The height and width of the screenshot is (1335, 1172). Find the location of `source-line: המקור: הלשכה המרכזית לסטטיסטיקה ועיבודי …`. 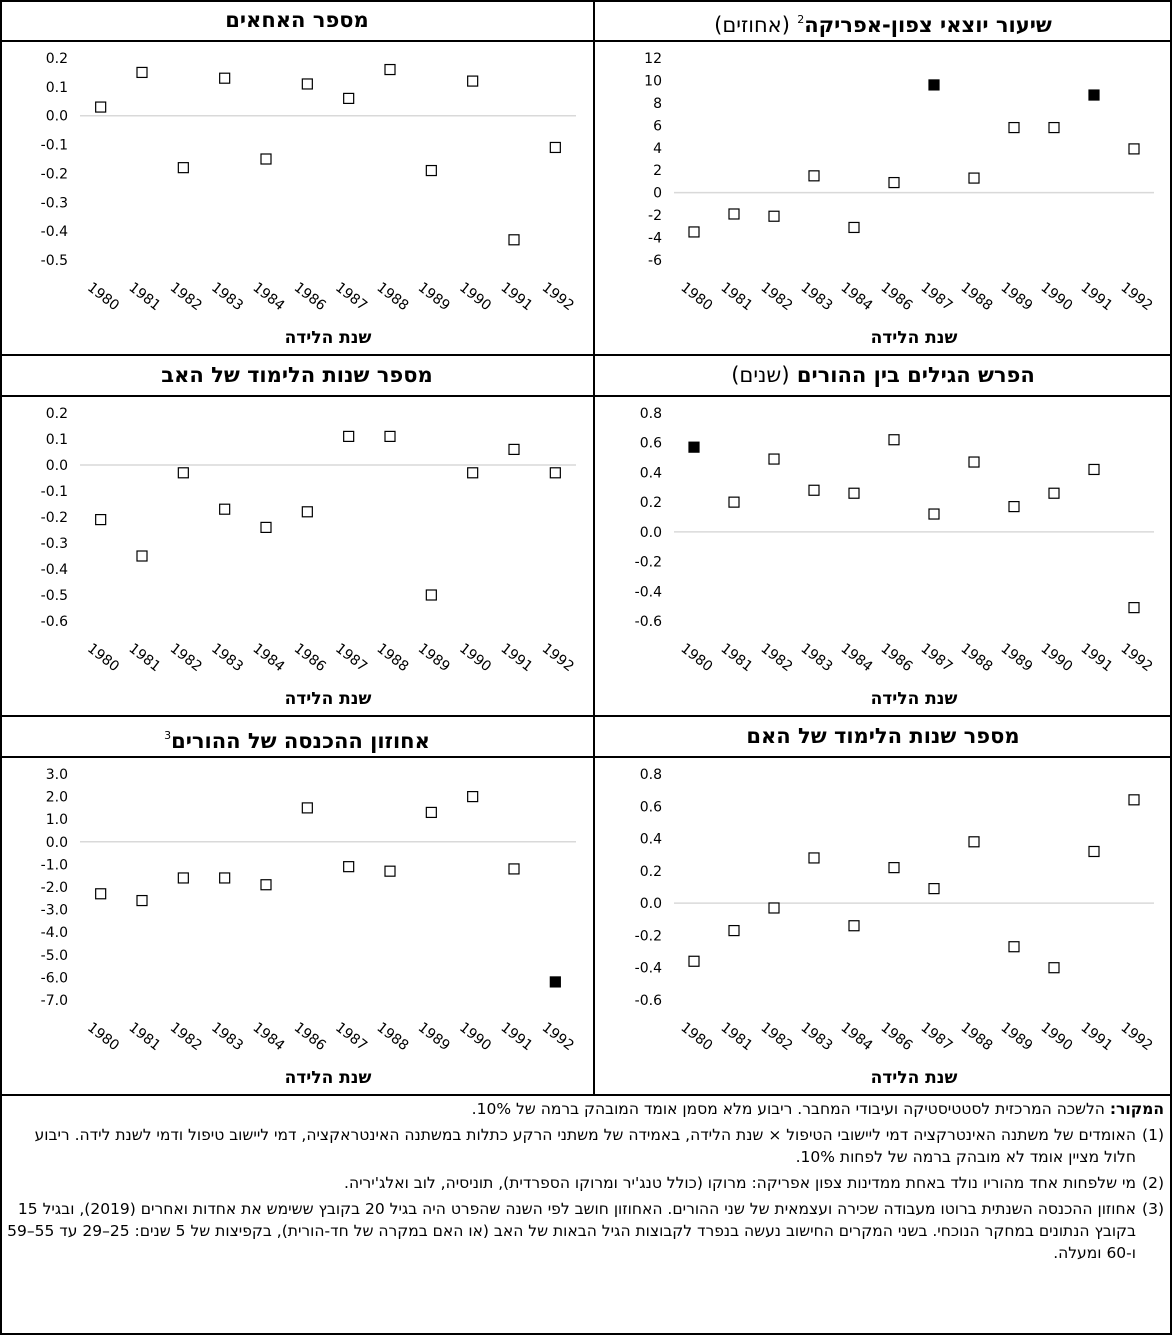

source-line: המקור: הלשכה המרכזית לסטטיסטיקה ועיבודי … is located at coordinates (585, 1109).